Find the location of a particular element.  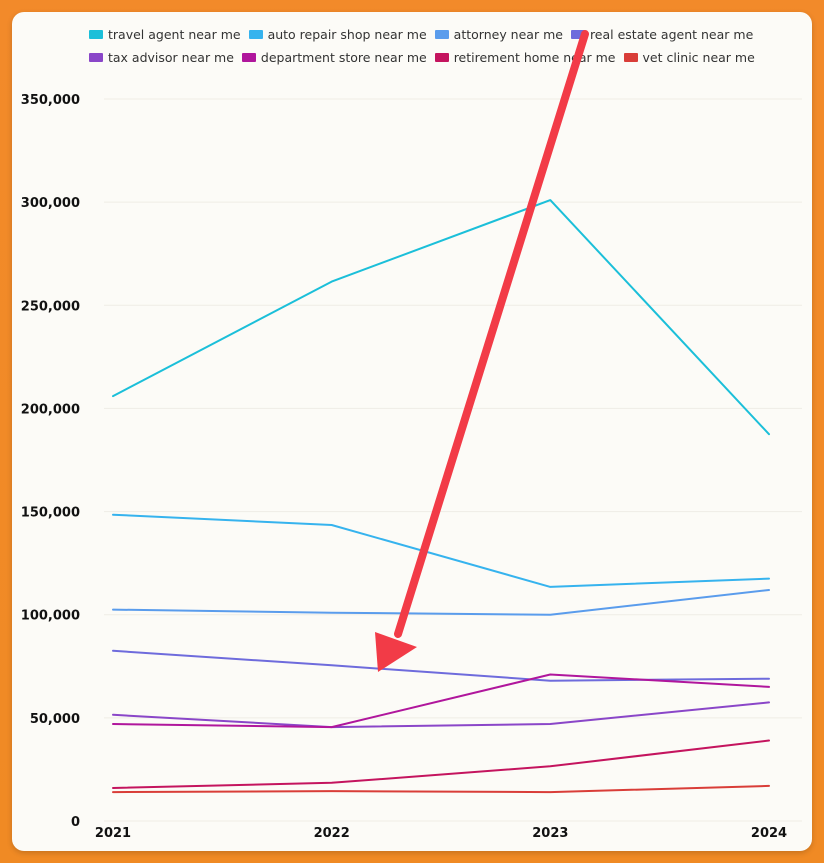

legend-label: real estate agent near me is located at coordinates (671, 34).